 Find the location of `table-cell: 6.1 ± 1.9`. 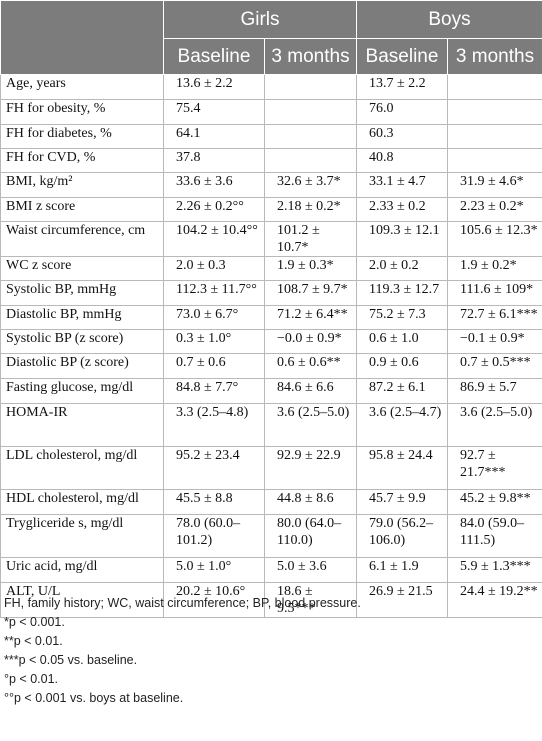

table-cell: 6.1 ± 1.9 is located at coordinates (402, 570).